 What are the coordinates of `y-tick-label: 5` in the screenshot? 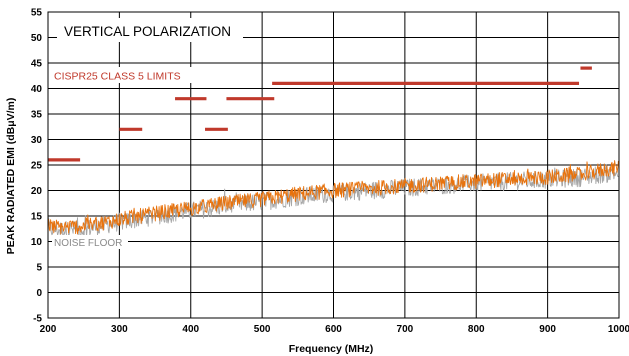 It's located at (39, 268).